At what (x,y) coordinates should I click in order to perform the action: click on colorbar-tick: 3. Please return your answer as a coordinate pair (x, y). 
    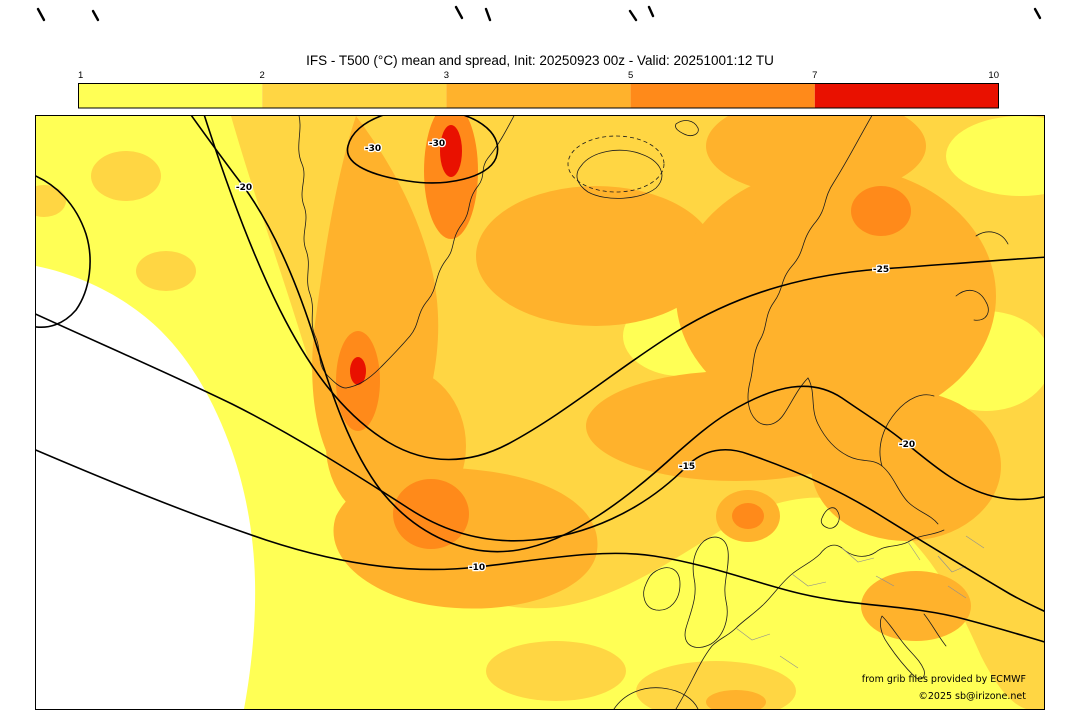
    Looking at the image, I should click on (446, 75).